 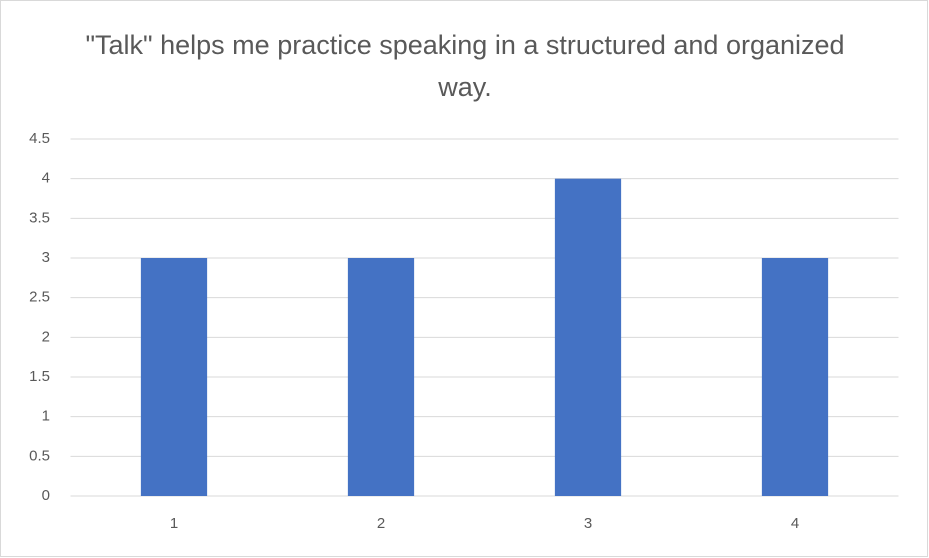 I want to click on y-tick-label: 3.5, so click(x=39, y=217).